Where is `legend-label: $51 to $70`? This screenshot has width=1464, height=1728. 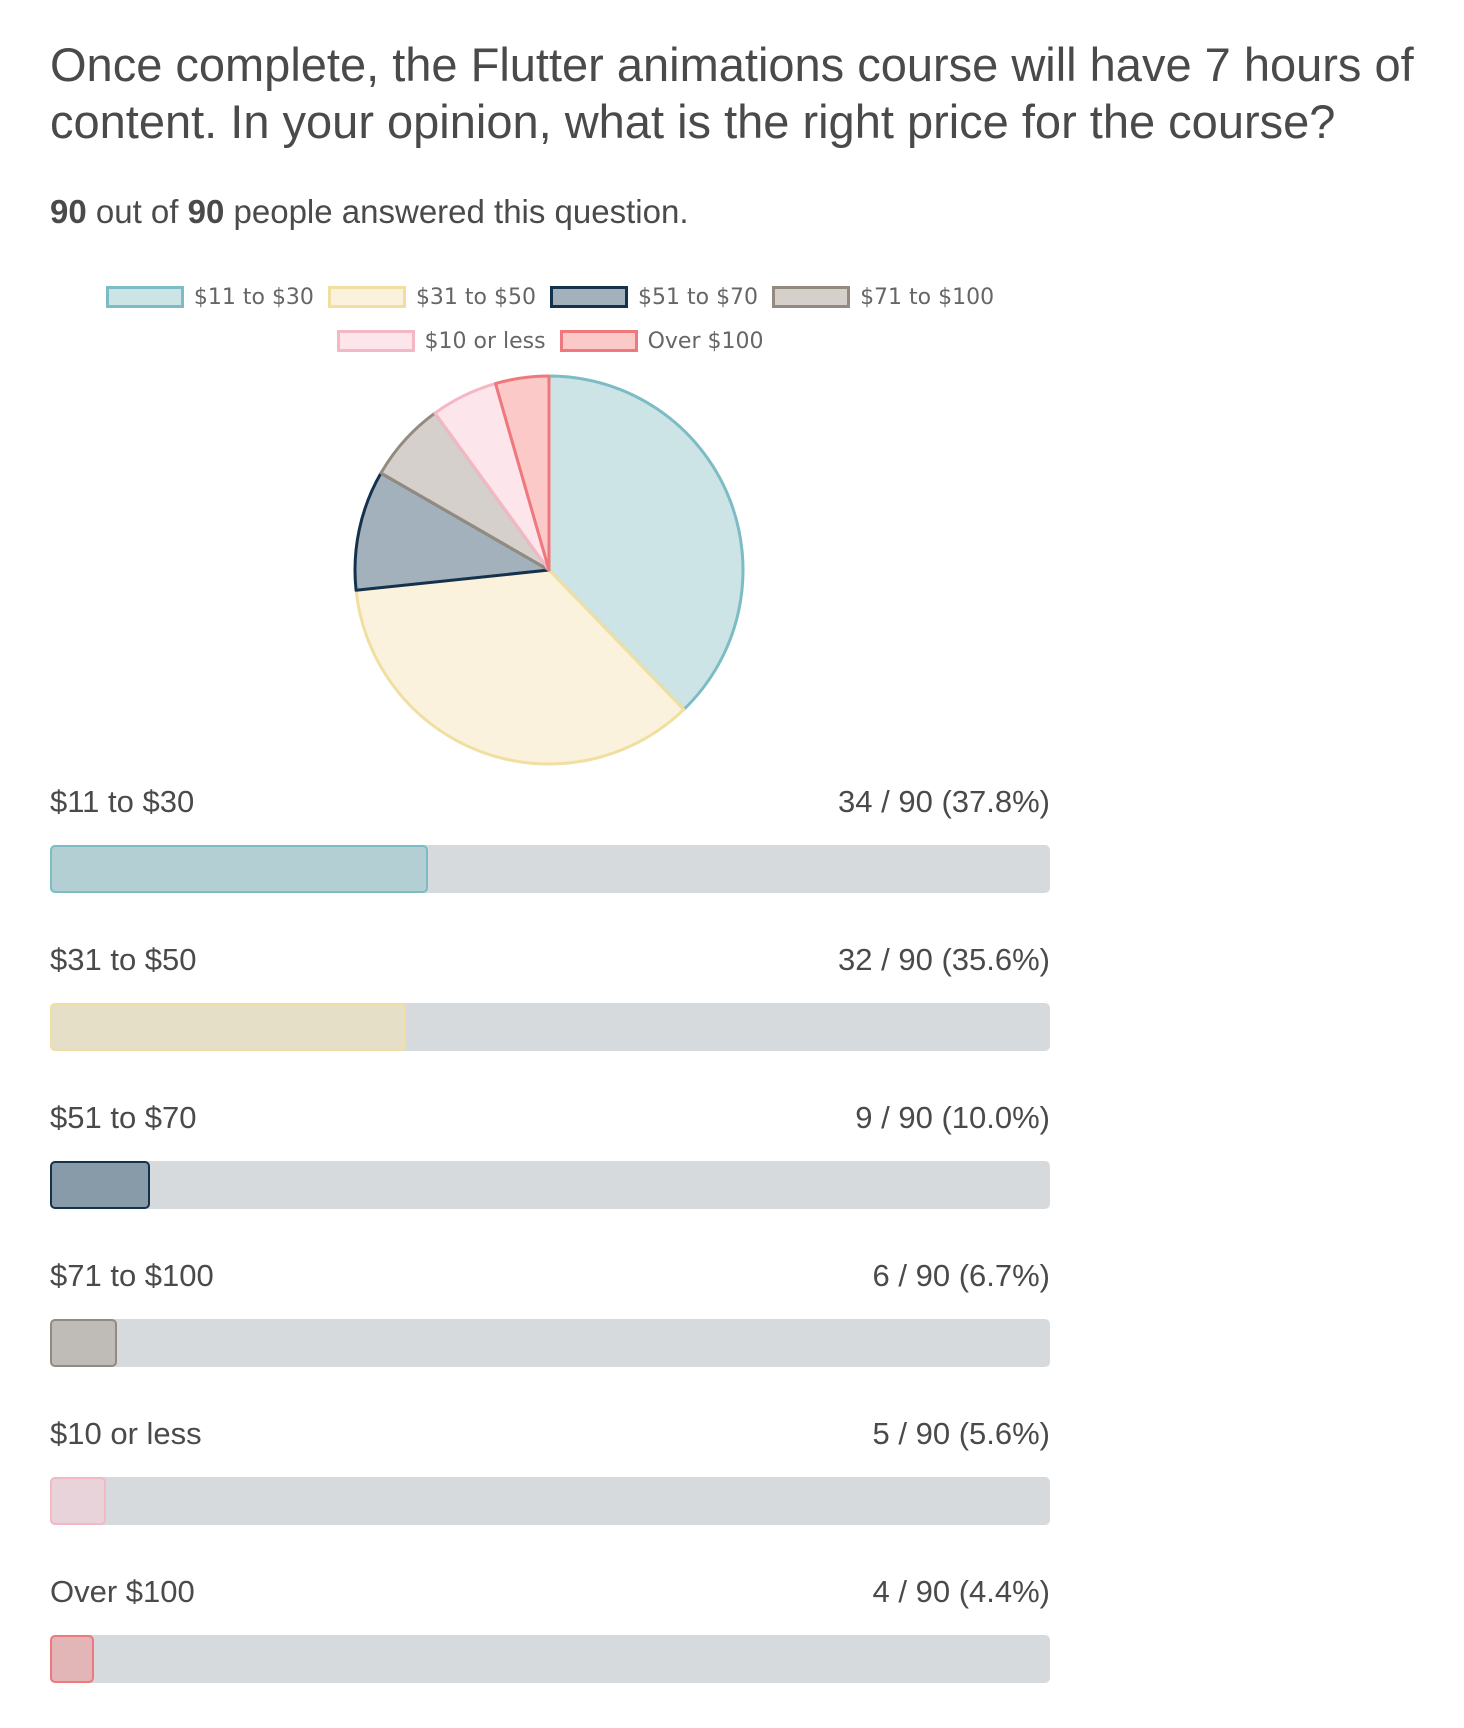
legend-label: $51 to $70 is located at coordinates (698, 297).